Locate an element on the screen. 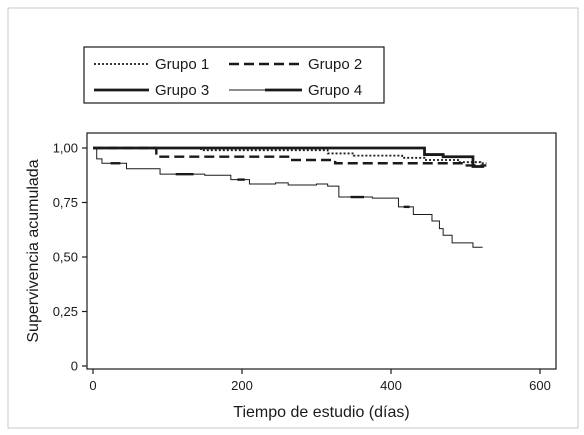  x-axis: 0 200 400 600 is located at coordinates (320, 381).